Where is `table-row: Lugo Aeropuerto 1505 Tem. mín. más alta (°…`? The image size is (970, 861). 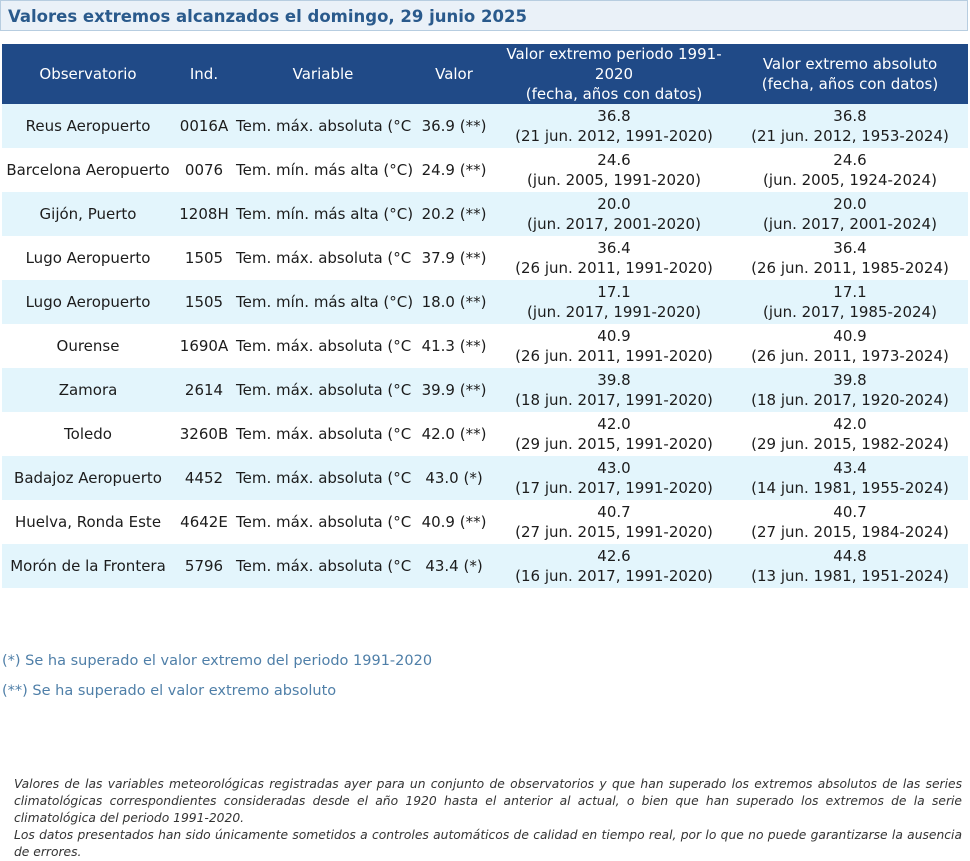
table-row: Lugo Aeropuerto 1505 Tem. mín. más alta (°… is located at coordinates (485, 302).